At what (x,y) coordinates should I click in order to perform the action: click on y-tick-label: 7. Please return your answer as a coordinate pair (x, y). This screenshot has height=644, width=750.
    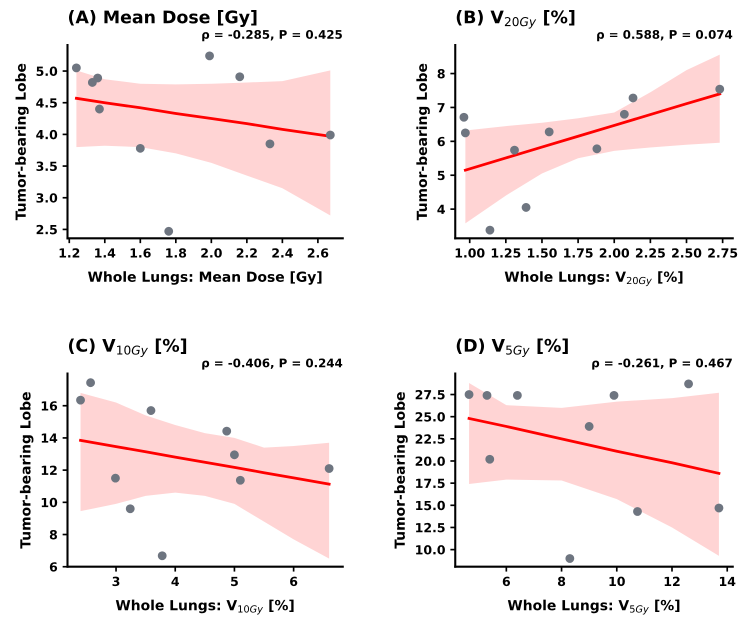
    Looking at the image, I should click on (441, 107).